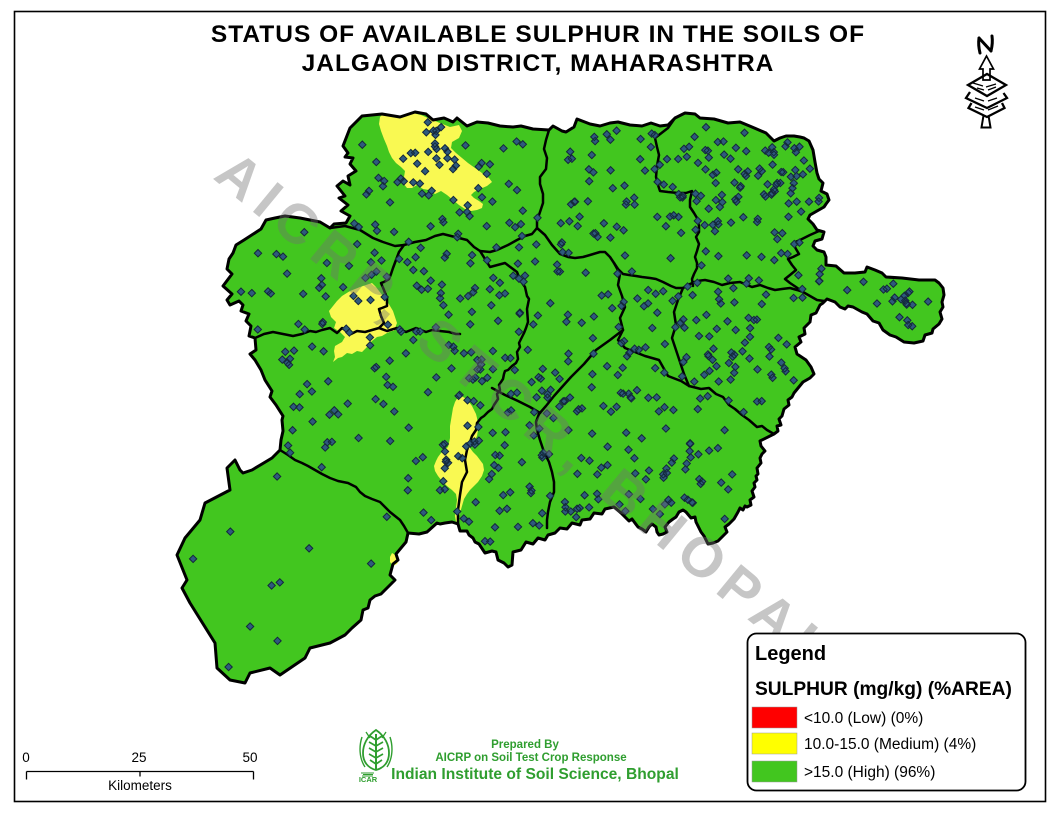  I want to click on svg-text: 0, so click(26, 757).